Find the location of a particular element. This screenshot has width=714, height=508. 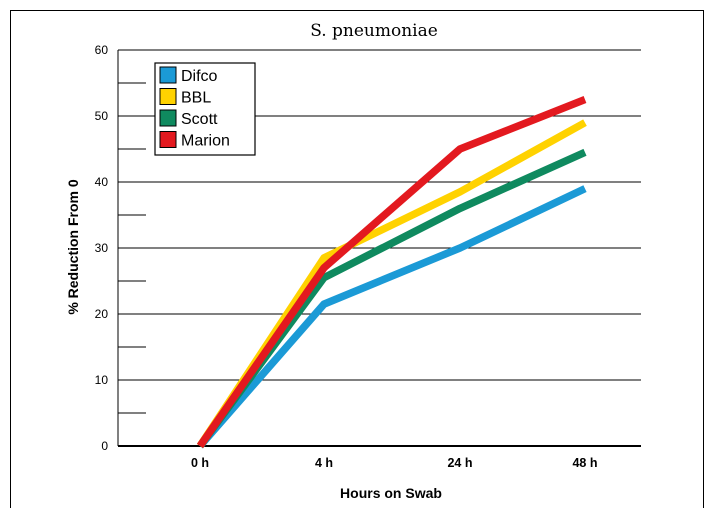

chart-title: S. pneumoniae is located at coordinates (374, 31).